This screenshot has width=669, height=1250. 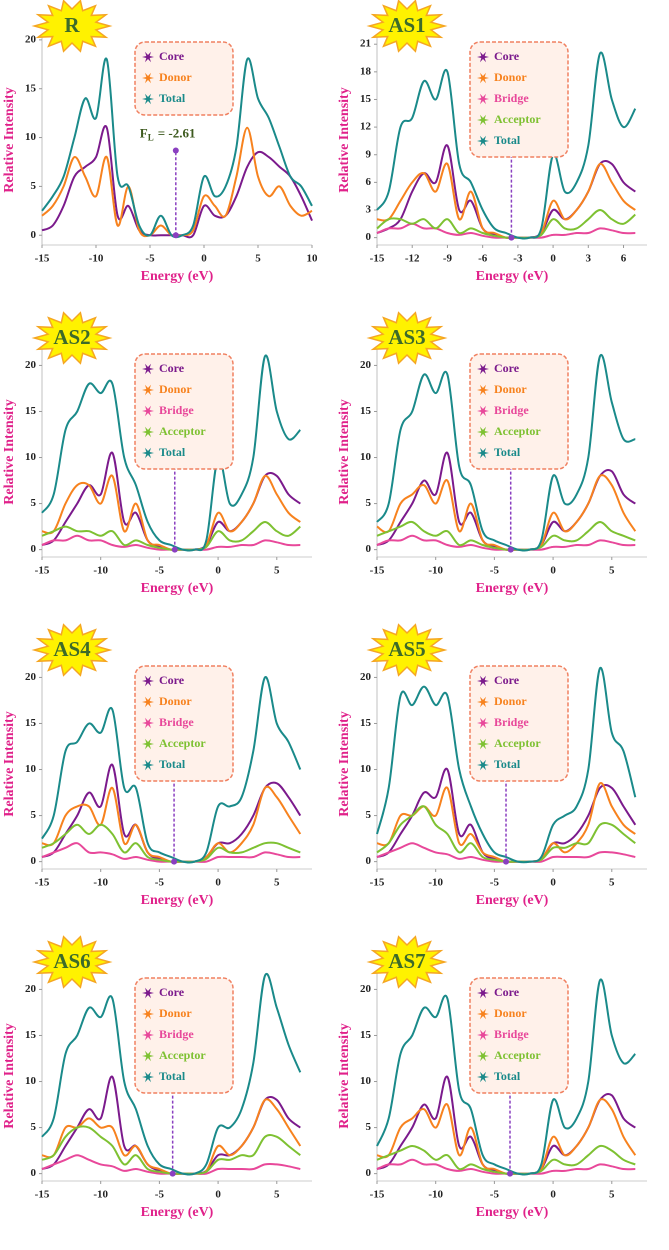 What do you see at coordinates (406, 25) in the screenshot?
I see `panel-title: AS1` at bounding box center [406, 25].